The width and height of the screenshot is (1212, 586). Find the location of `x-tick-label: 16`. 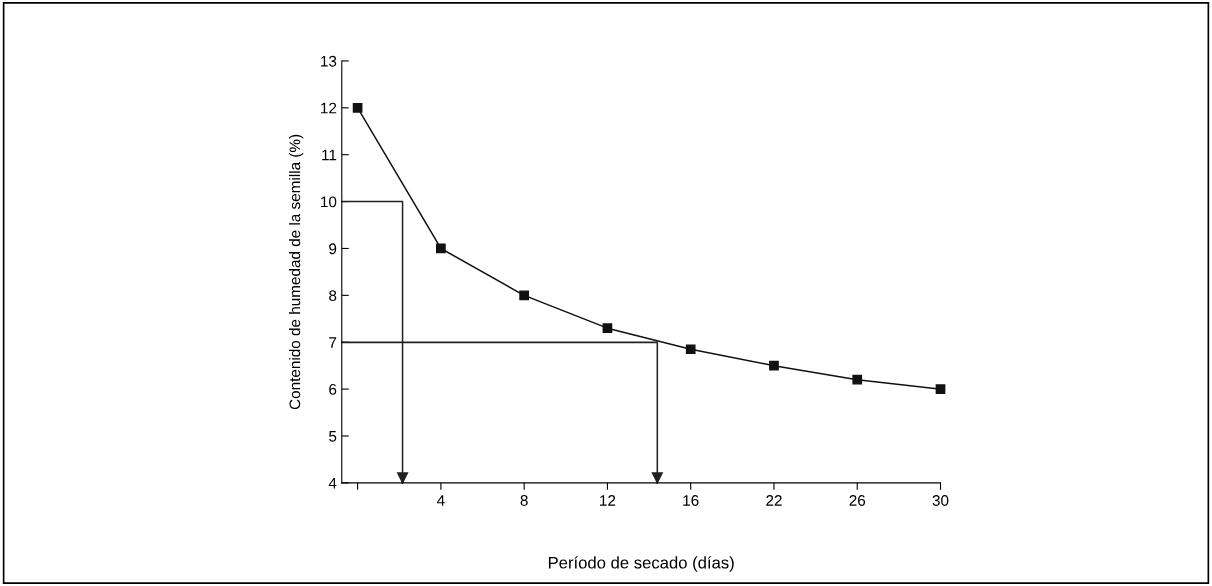

x-tick-label: 16 is located at coordinates (691, 500).